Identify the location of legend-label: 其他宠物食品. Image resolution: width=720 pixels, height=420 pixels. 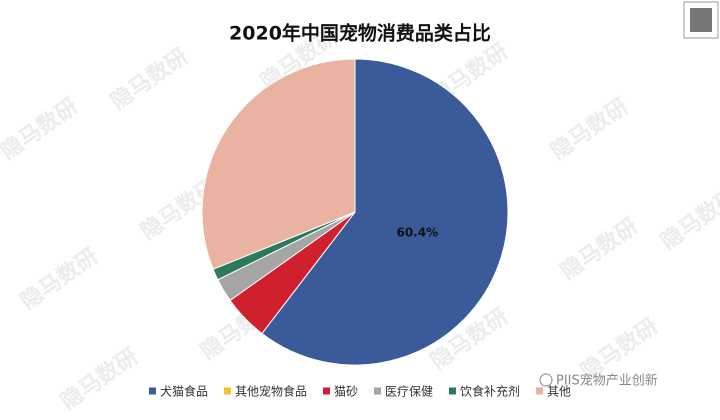
(271, 391).